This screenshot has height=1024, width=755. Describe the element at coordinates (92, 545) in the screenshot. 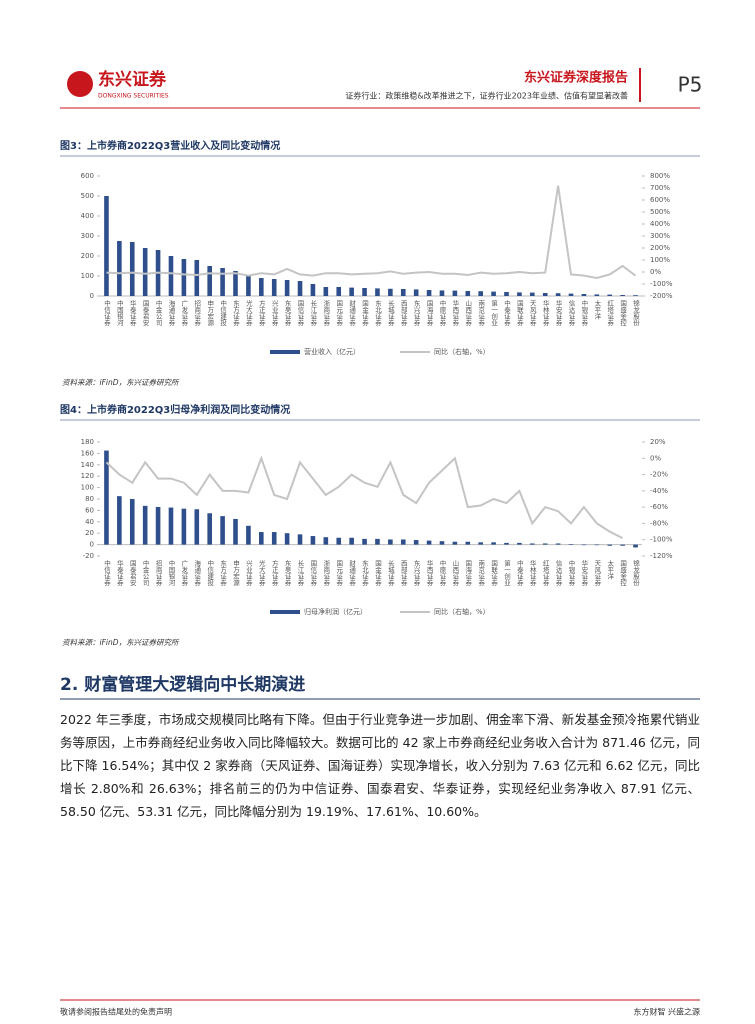

I see `y-tick-label: 0` at that location.